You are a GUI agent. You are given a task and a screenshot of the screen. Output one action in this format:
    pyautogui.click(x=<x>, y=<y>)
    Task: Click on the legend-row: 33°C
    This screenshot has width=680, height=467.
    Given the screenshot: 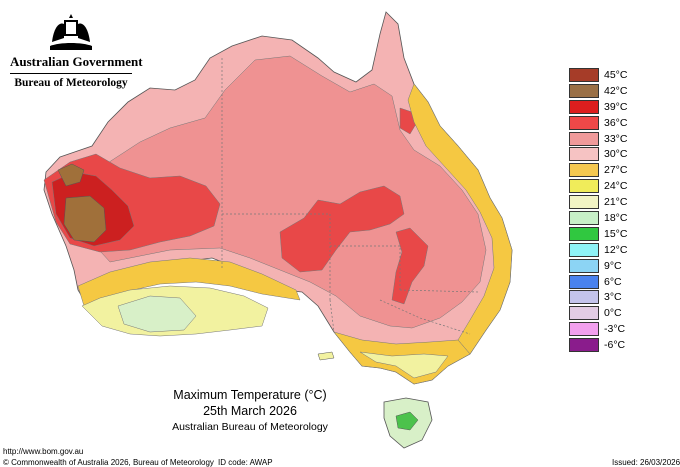 What is the action you would take?
    pyautogui.click(x=604, y=139)
    